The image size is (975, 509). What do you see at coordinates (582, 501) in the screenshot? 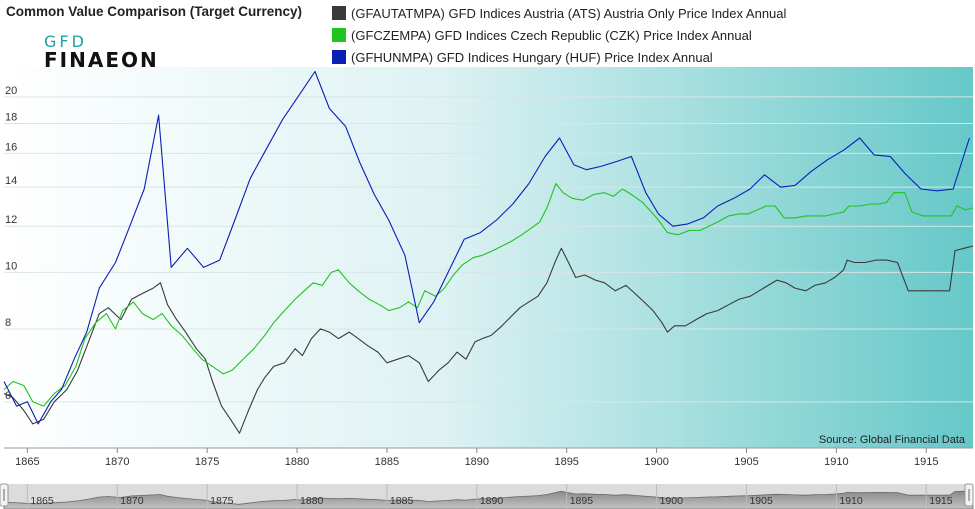
I see `navigator-tick-label: 1895` at bounding box center [582, 501].